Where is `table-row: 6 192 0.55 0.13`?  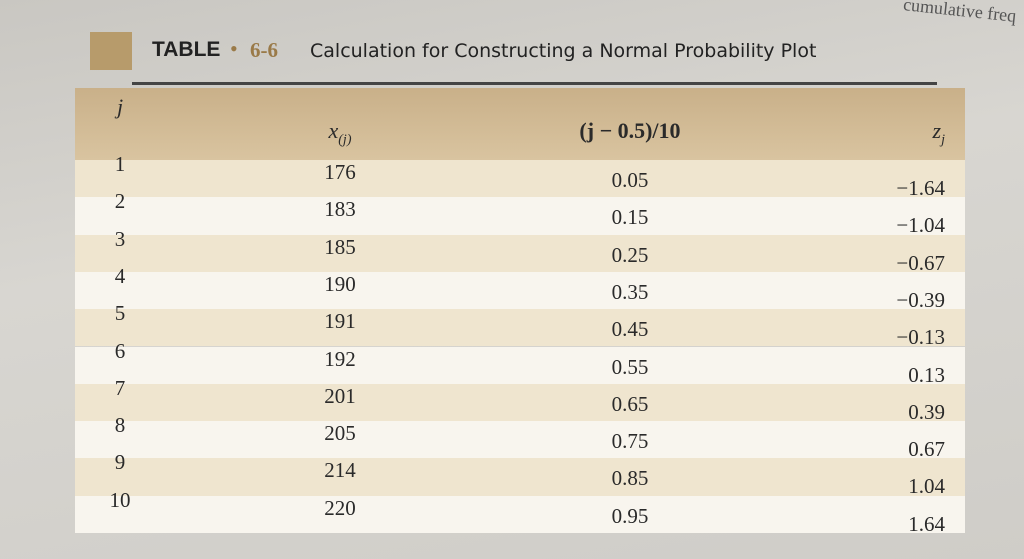 table-row: 6 192 0.55 0.13 is located at coordinates (520, 363).